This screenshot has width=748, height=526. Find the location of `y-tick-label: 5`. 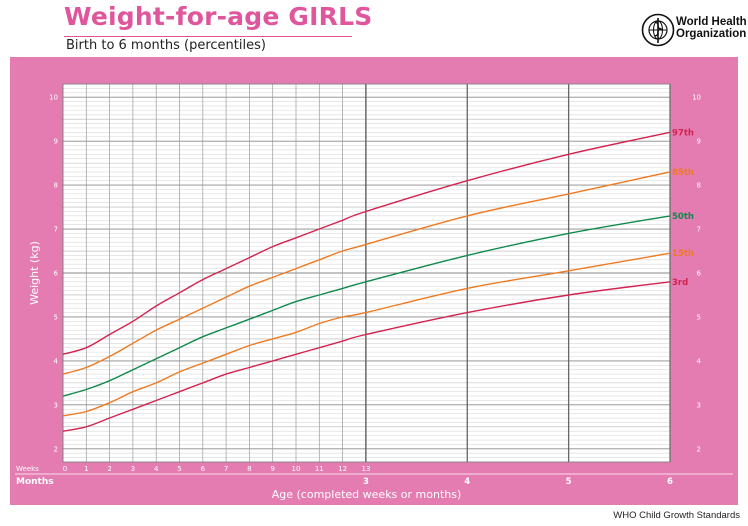

y-tick-label: 5 is located at coordinates (56, 317).